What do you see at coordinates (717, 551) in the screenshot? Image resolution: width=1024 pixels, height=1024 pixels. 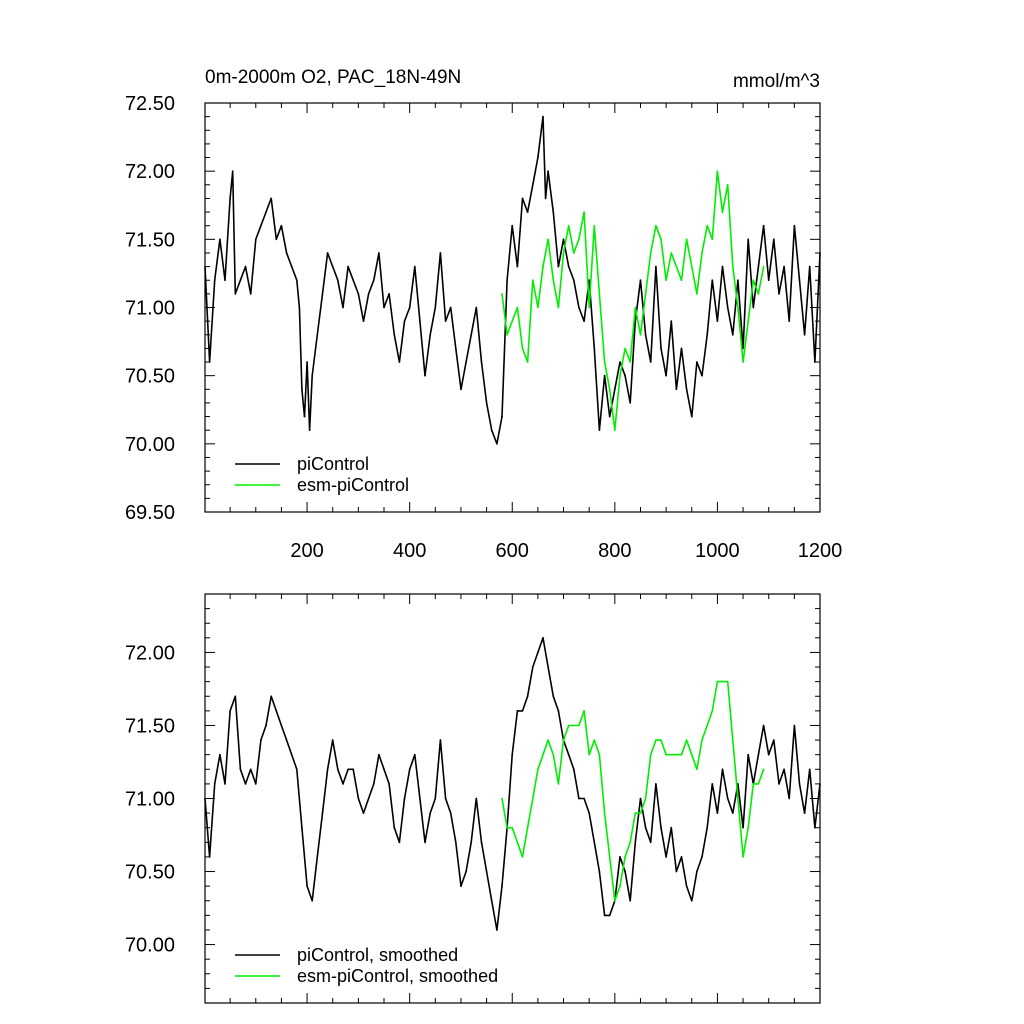 I see `x-tick-label: 1000` at bounding box center [717, 551].